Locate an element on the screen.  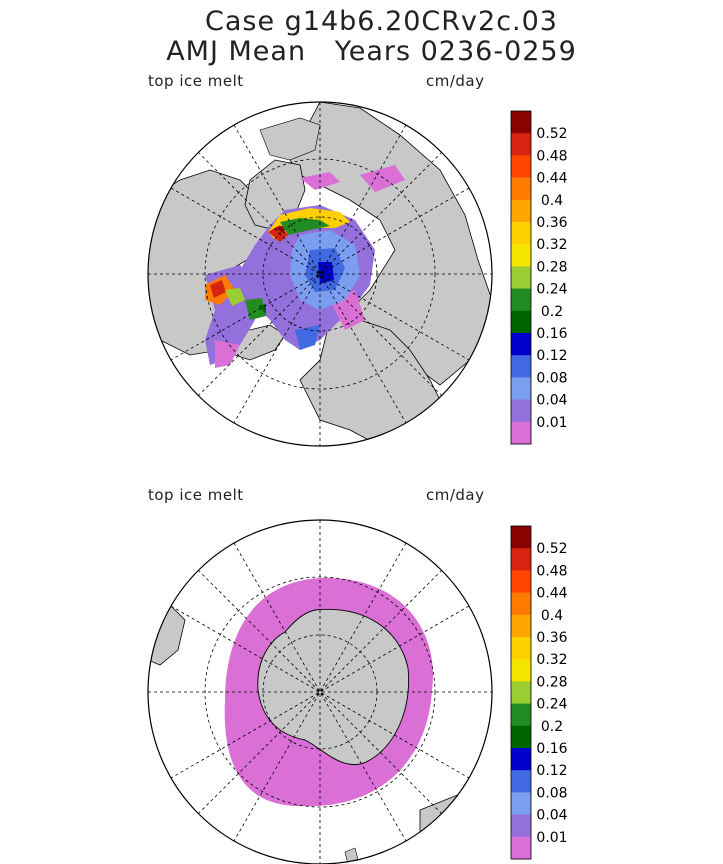
colorbar-bottom-tick-label: 0.24 is located at coordinates (551, 705).